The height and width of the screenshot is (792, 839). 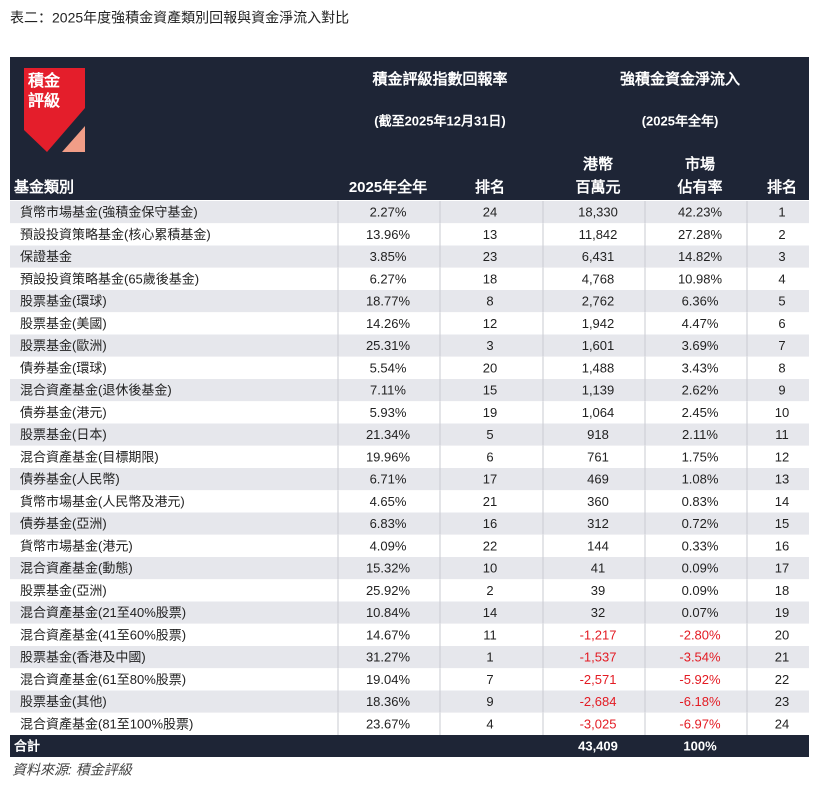 I want to click on cell: 1,942, so click(x=598, y=323).